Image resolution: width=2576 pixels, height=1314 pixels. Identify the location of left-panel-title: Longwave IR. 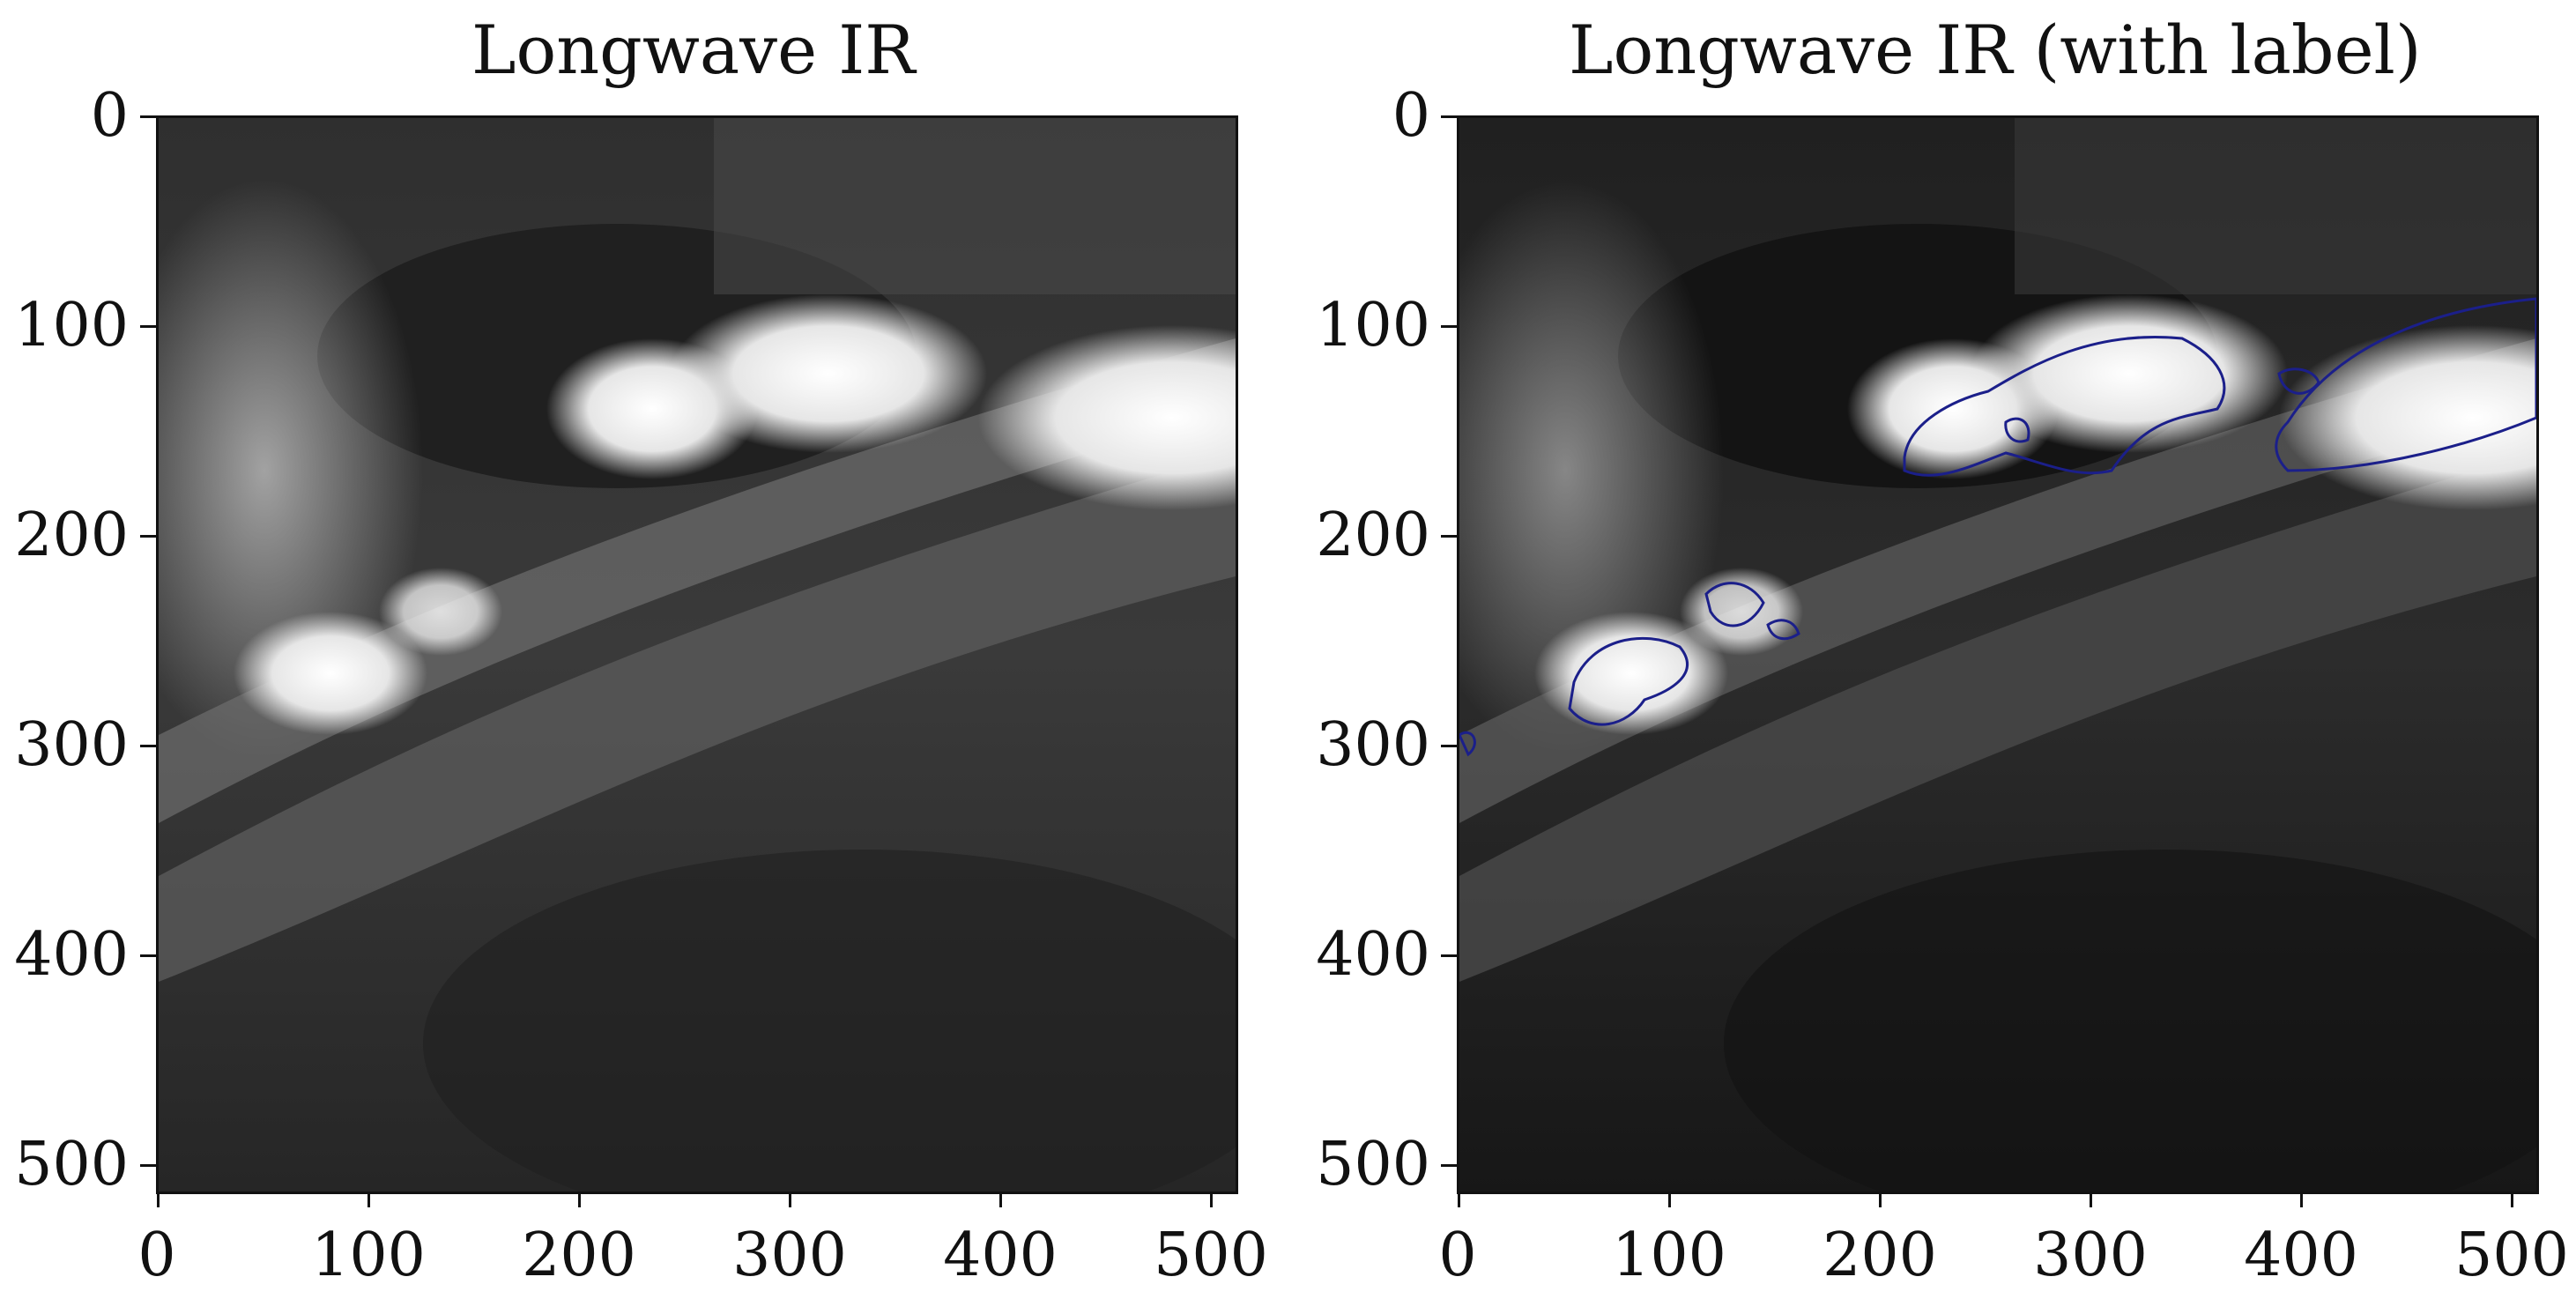
(693, 50).